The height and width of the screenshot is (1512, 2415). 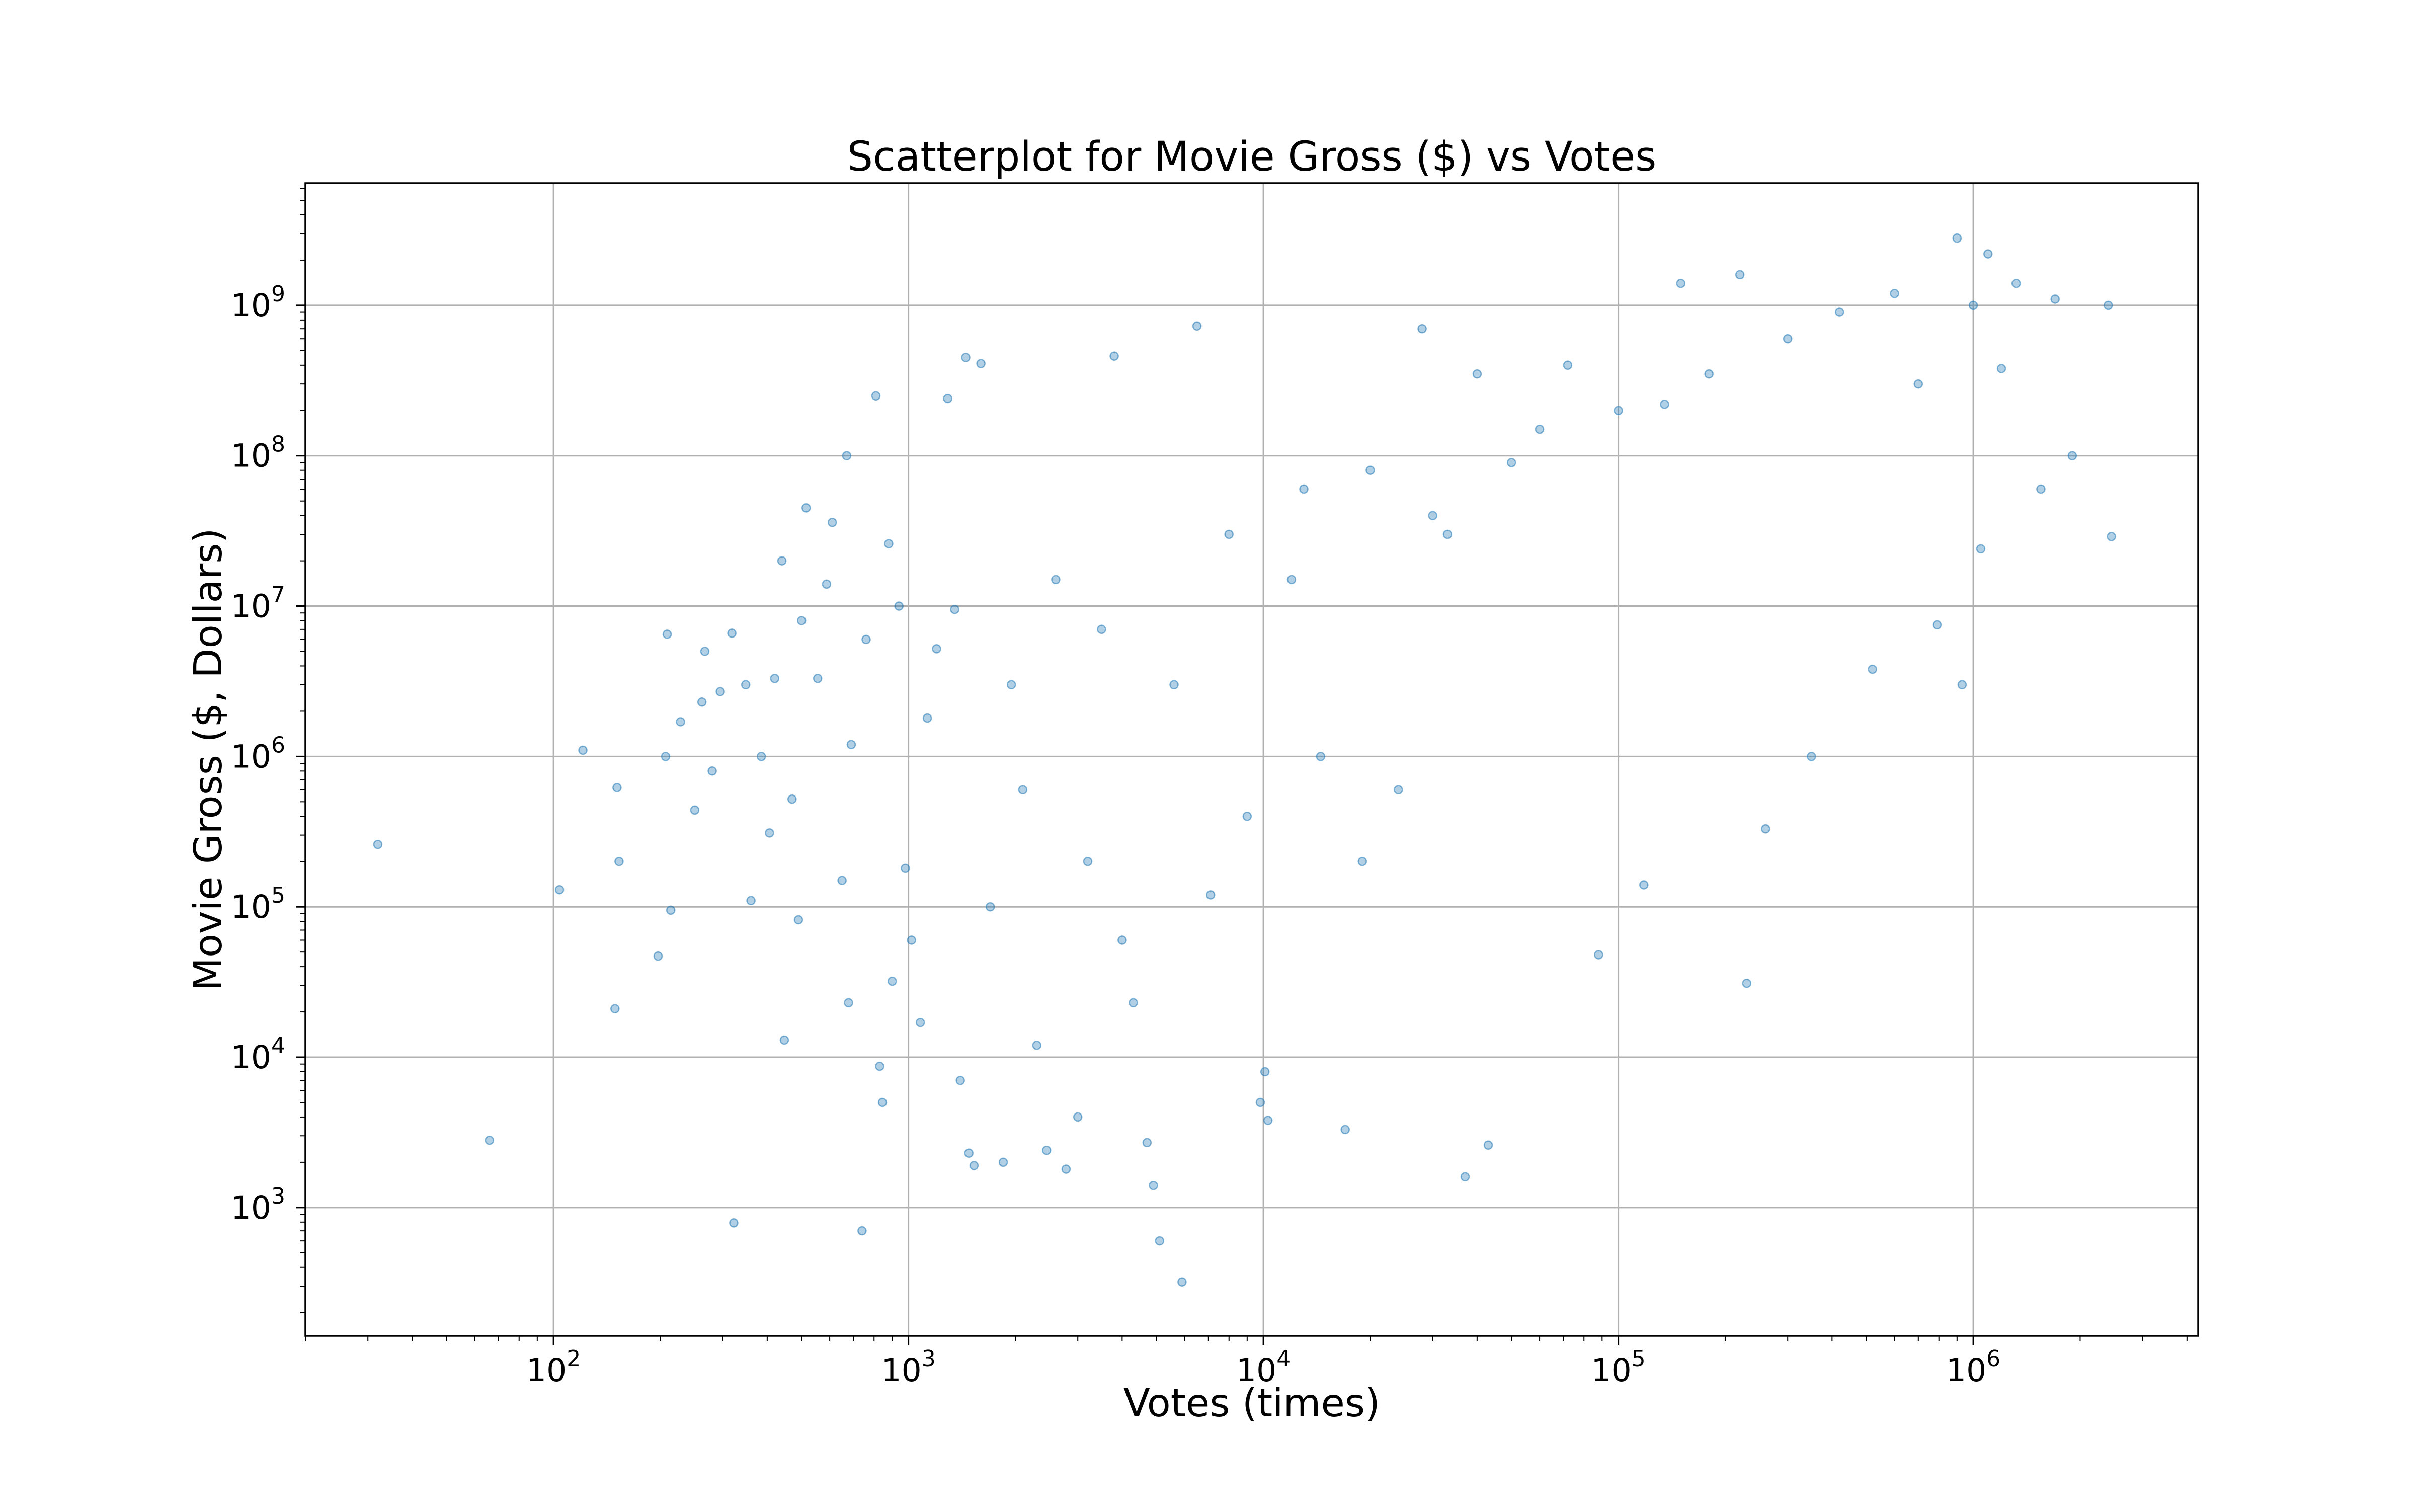 What do you see at coordinates (1264, 1367) in the screenshot?
I see `x-tick-label: 10⁴` at bounding box center [1264, 1367].